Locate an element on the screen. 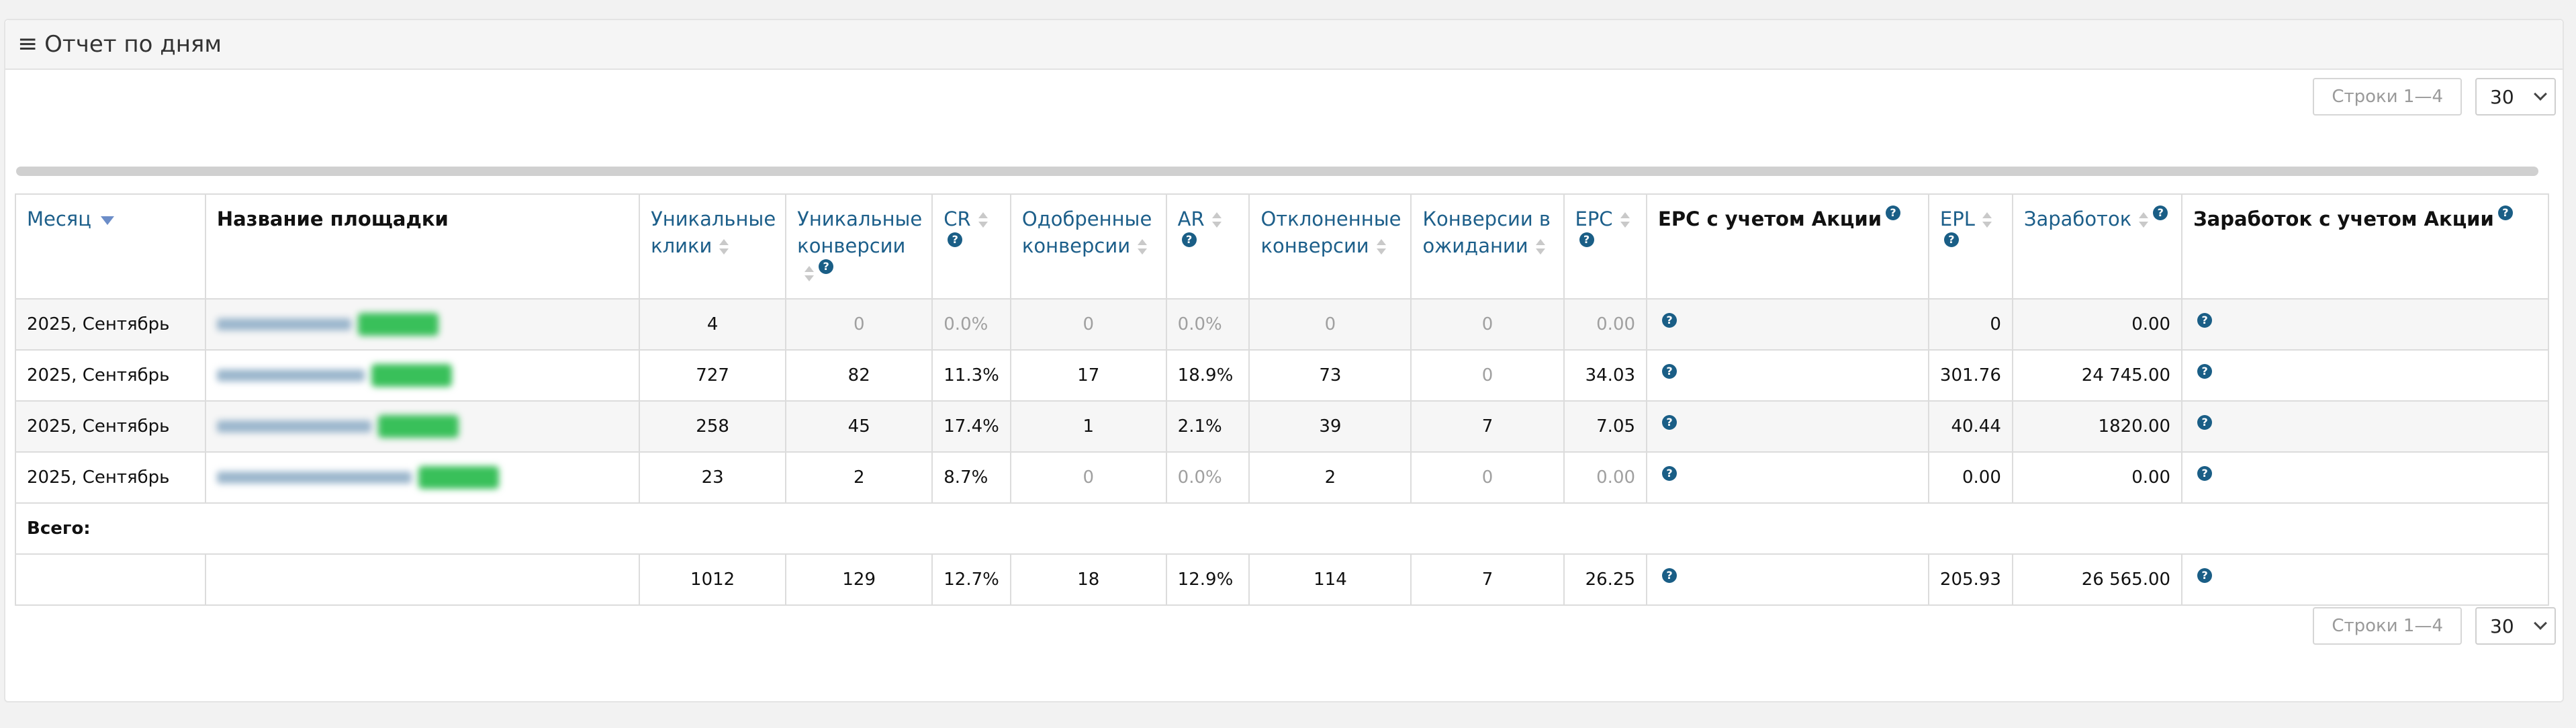 This screenshot has height=728, width=2576. total-unique_conversions: 129 is located at coordinates (859, 579).